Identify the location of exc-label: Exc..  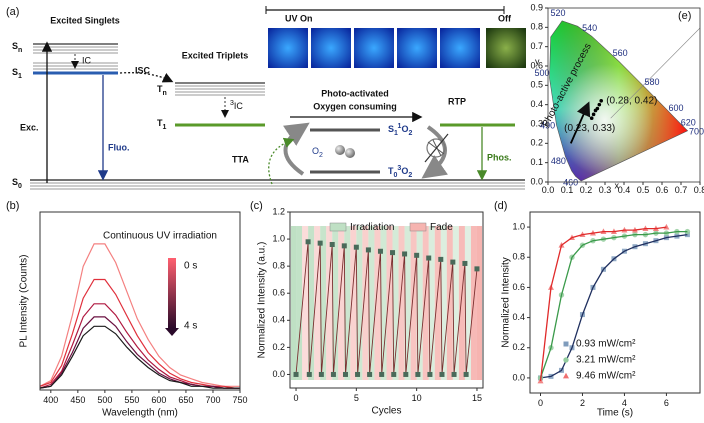
(29, 127).